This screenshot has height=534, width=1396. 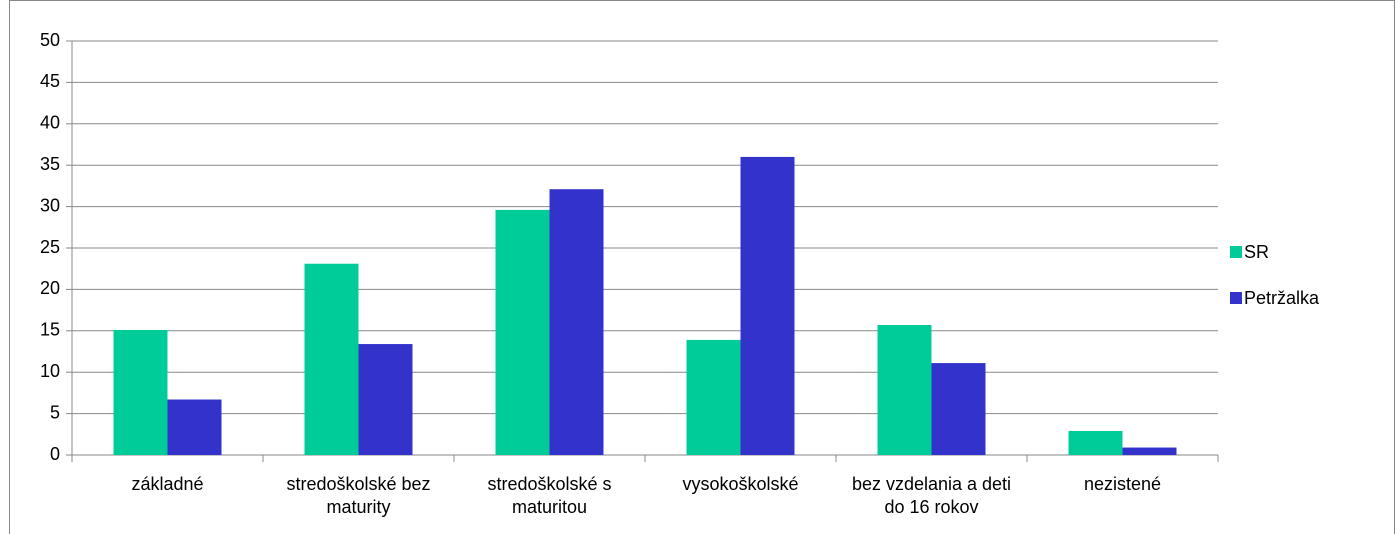 I want to click on x-tick-label: nezistené, so click(x=1122, y=484).